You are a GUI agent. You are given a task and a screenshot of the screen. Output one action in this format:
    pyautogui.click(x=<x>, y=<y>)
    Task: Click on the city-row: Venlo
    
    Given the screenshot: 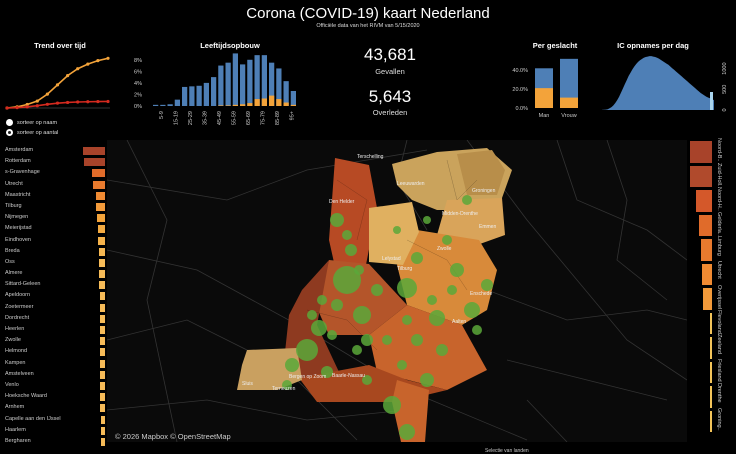 What is the action you would take?
    pyautogui.click(x=55, y=385)
    